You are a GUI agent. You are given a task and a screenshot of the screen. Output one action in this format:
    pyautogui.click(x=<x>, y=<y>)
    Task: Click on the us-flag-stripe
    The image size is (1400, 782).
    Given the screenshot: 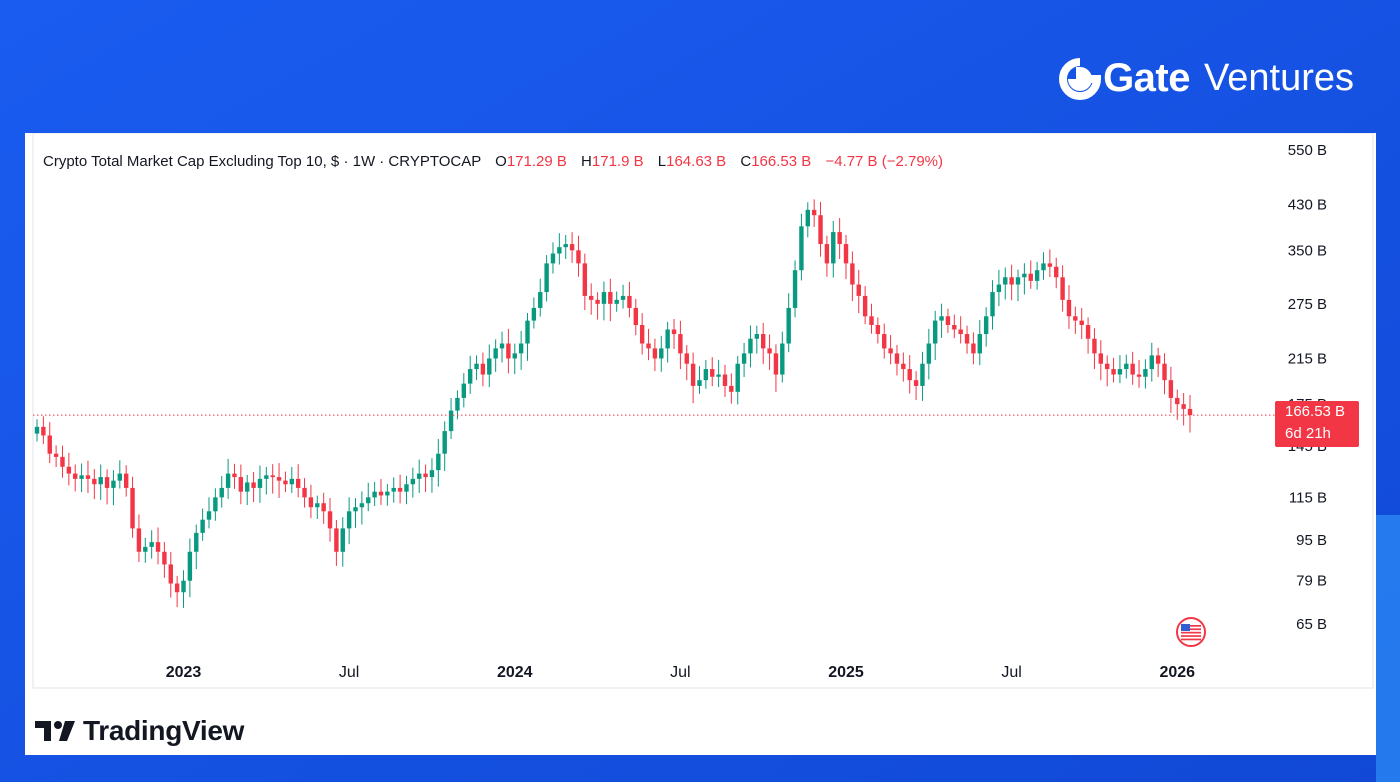 What is the action you would take?
    pyautogui.click(x=1191, y=636)
    